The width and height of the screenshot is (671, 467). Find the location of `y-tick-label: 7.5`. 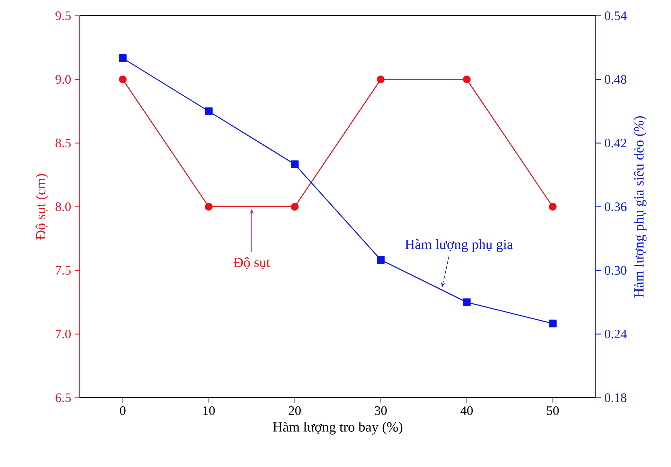

y-tick-label: 7.5 is located at coordinates (63, 270).